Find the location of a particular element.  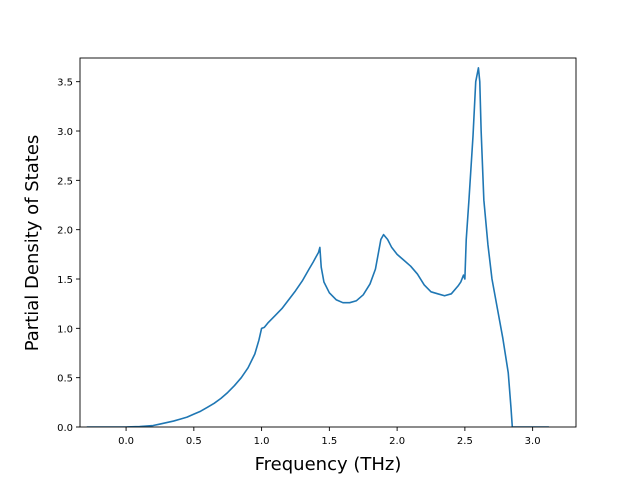

x-axis-title: Frequency (THz) is located at coordinates (328, 464).